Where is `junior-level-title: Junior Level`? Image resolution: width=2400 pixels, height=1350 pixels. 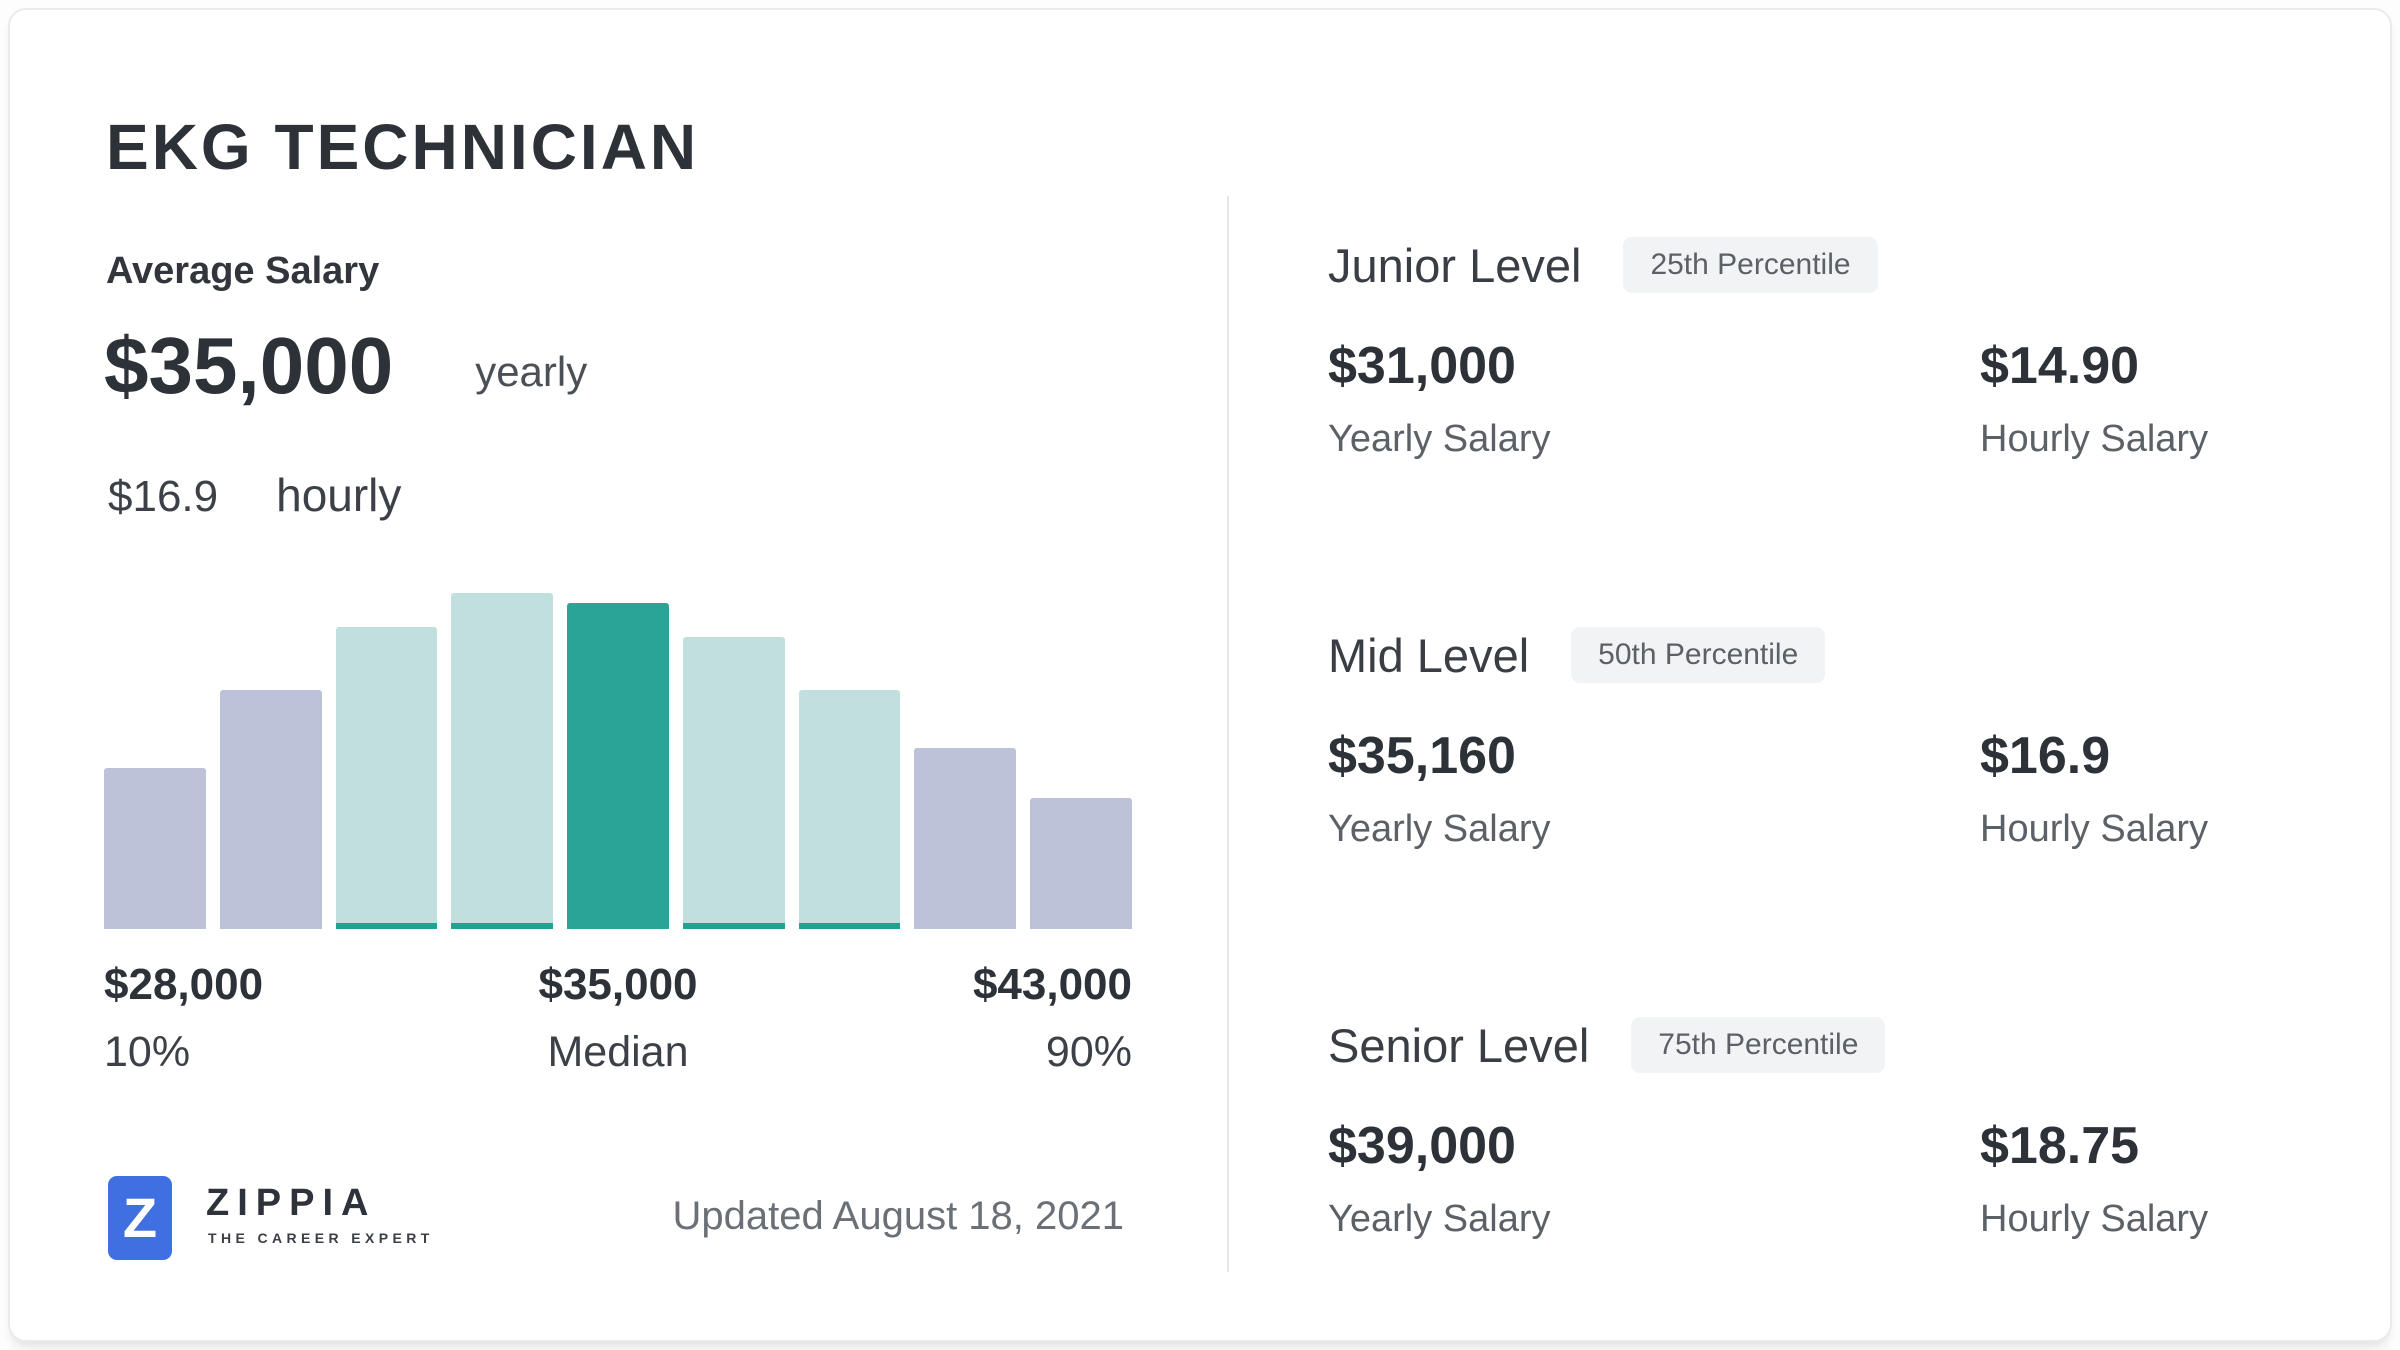
junior-level-title: Junior Level is located at coordinates (1455, 265).